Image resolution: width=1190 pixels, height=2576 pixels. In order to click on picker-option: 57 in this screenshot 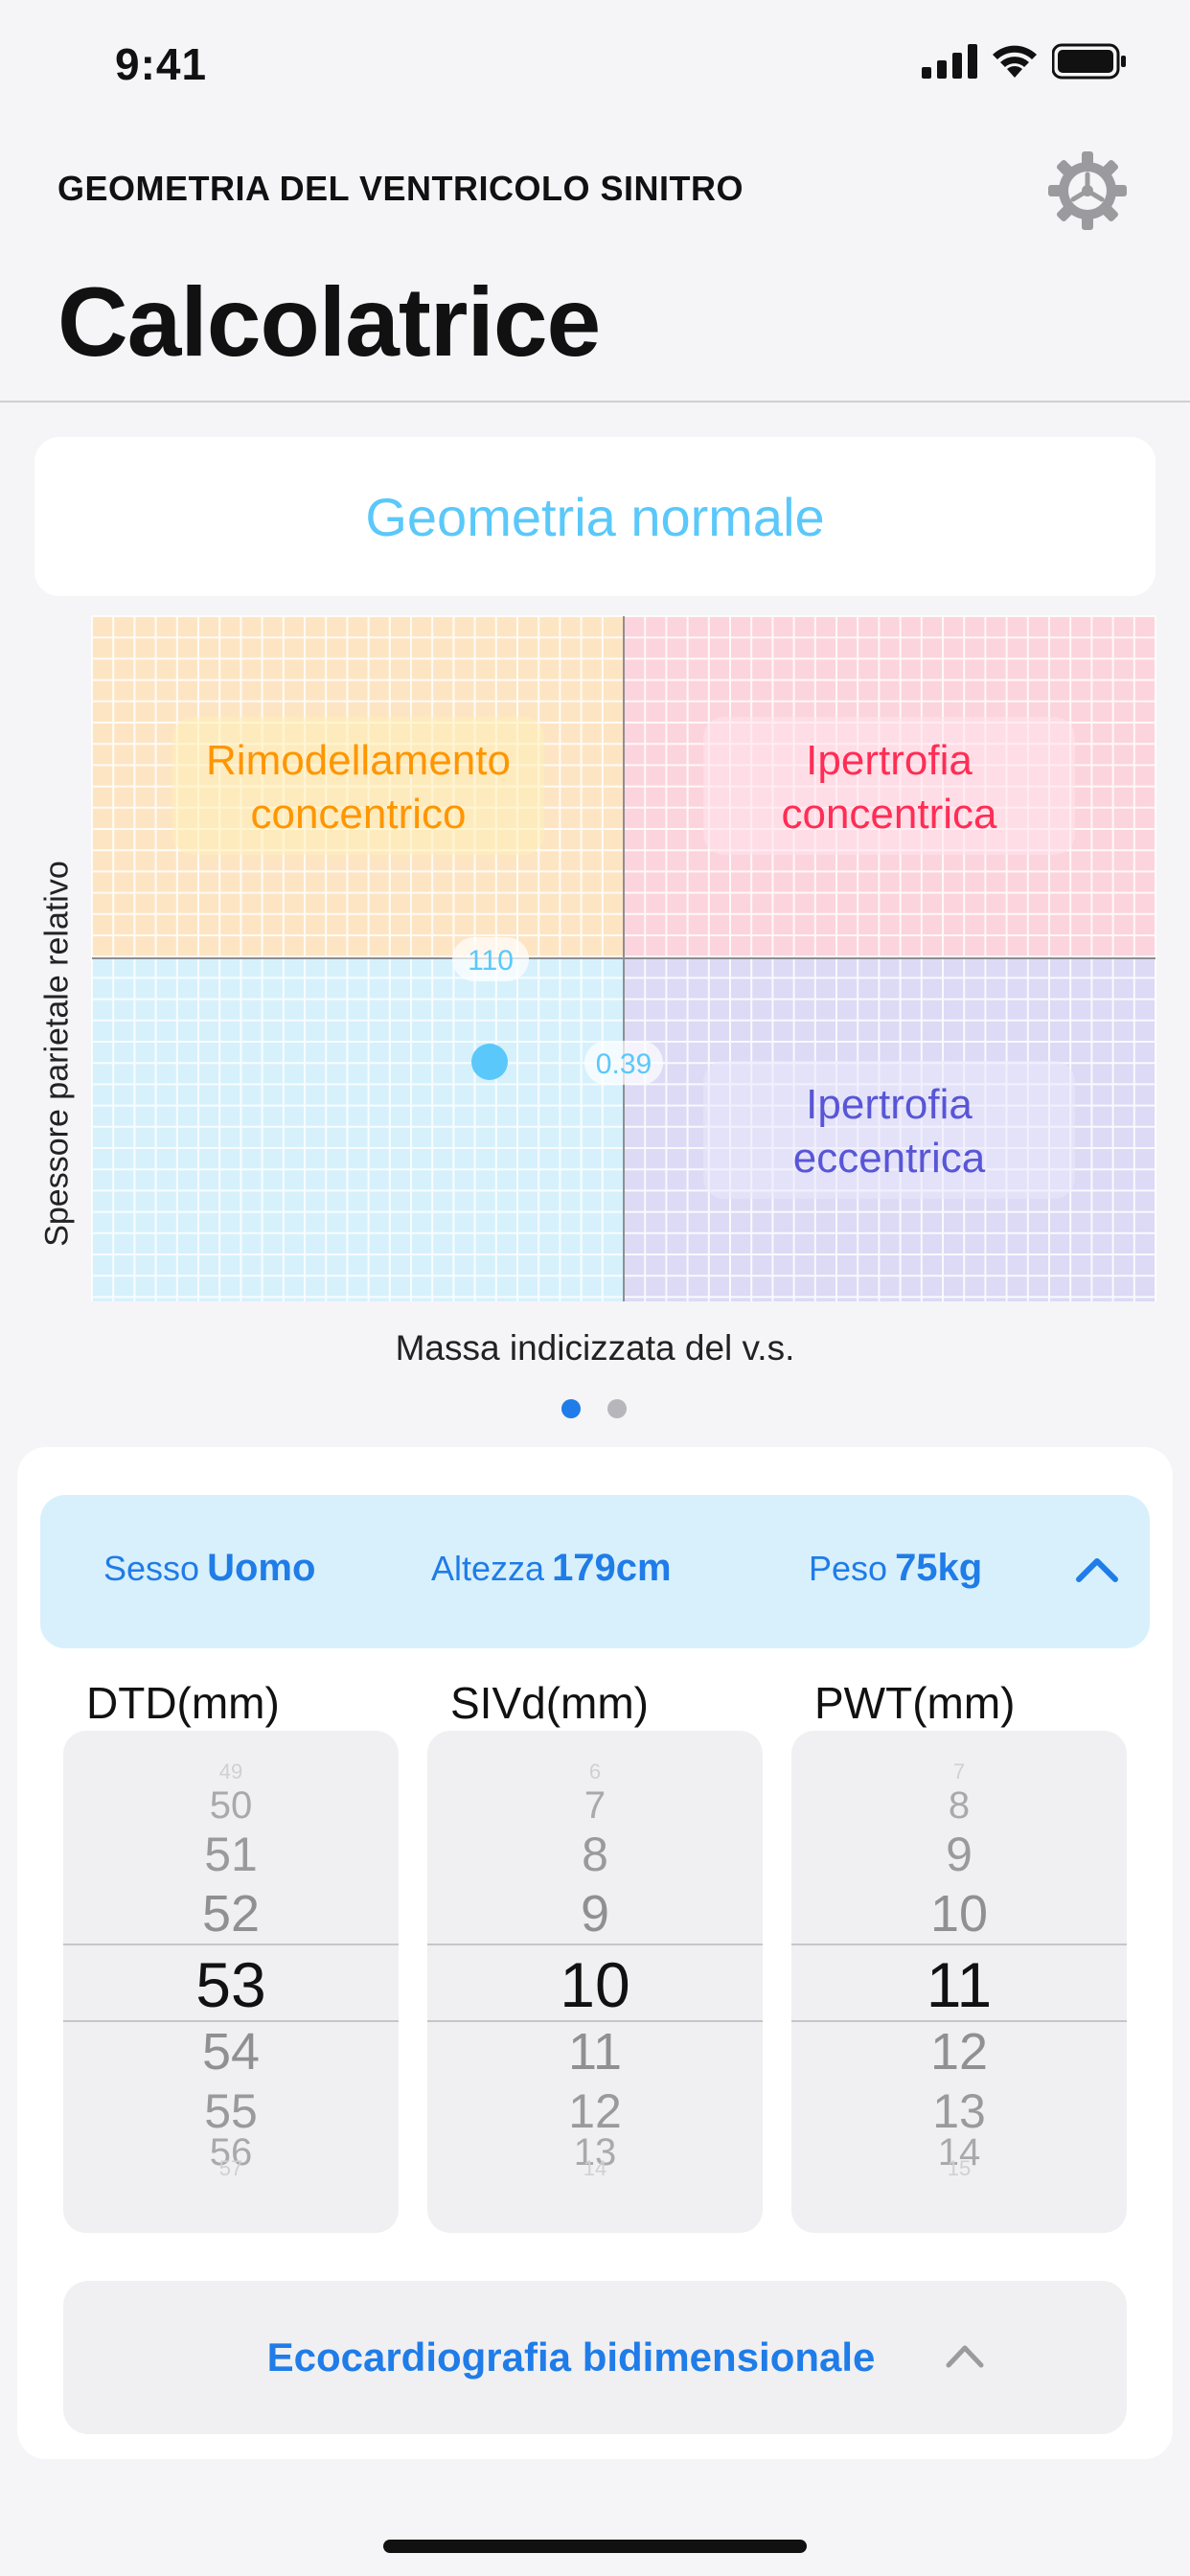, I will do `click(230, 2168)`.